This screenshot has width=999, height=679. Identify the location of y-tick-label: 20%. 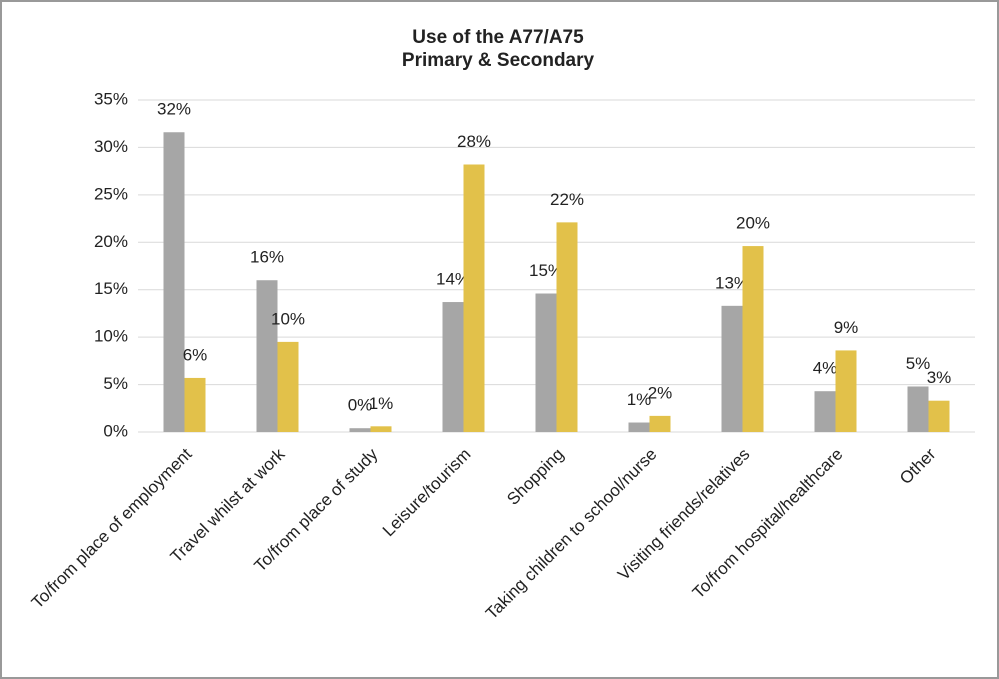
(111, 241).